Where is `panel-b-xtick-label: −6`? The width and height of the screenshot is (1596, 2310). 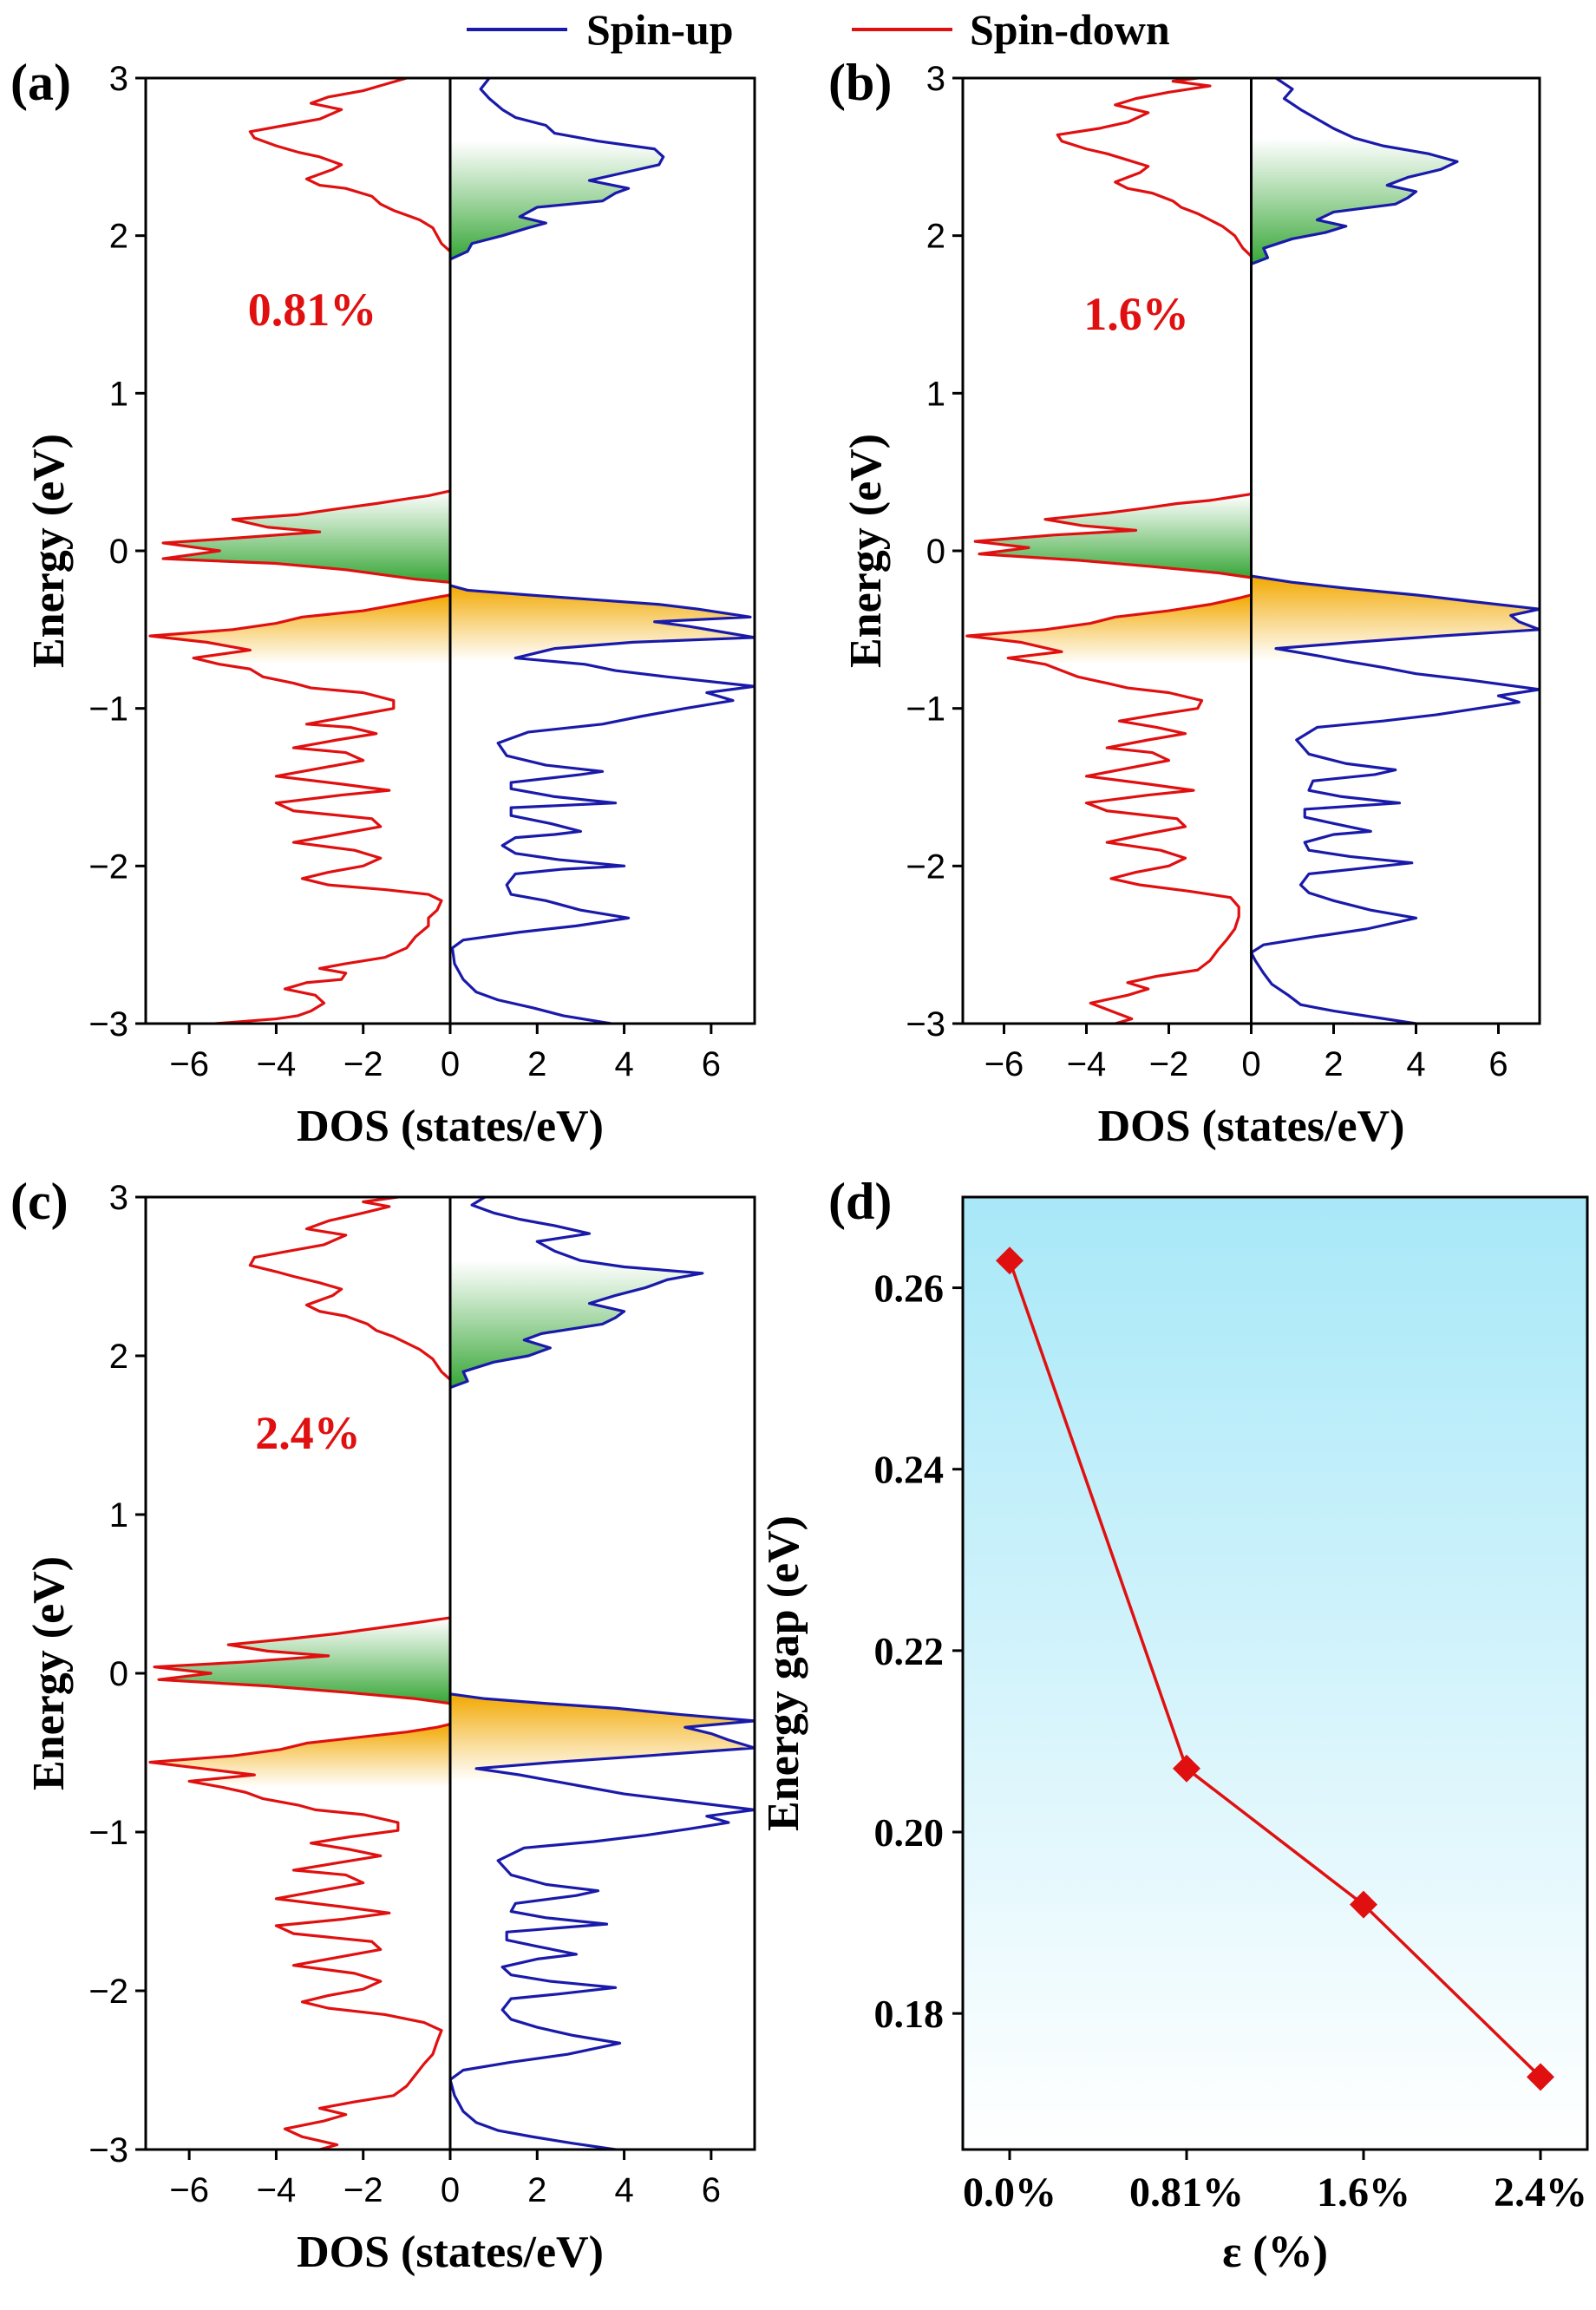 panel-b-xtick-label: −6 is located at coordinates (1004, 1064).